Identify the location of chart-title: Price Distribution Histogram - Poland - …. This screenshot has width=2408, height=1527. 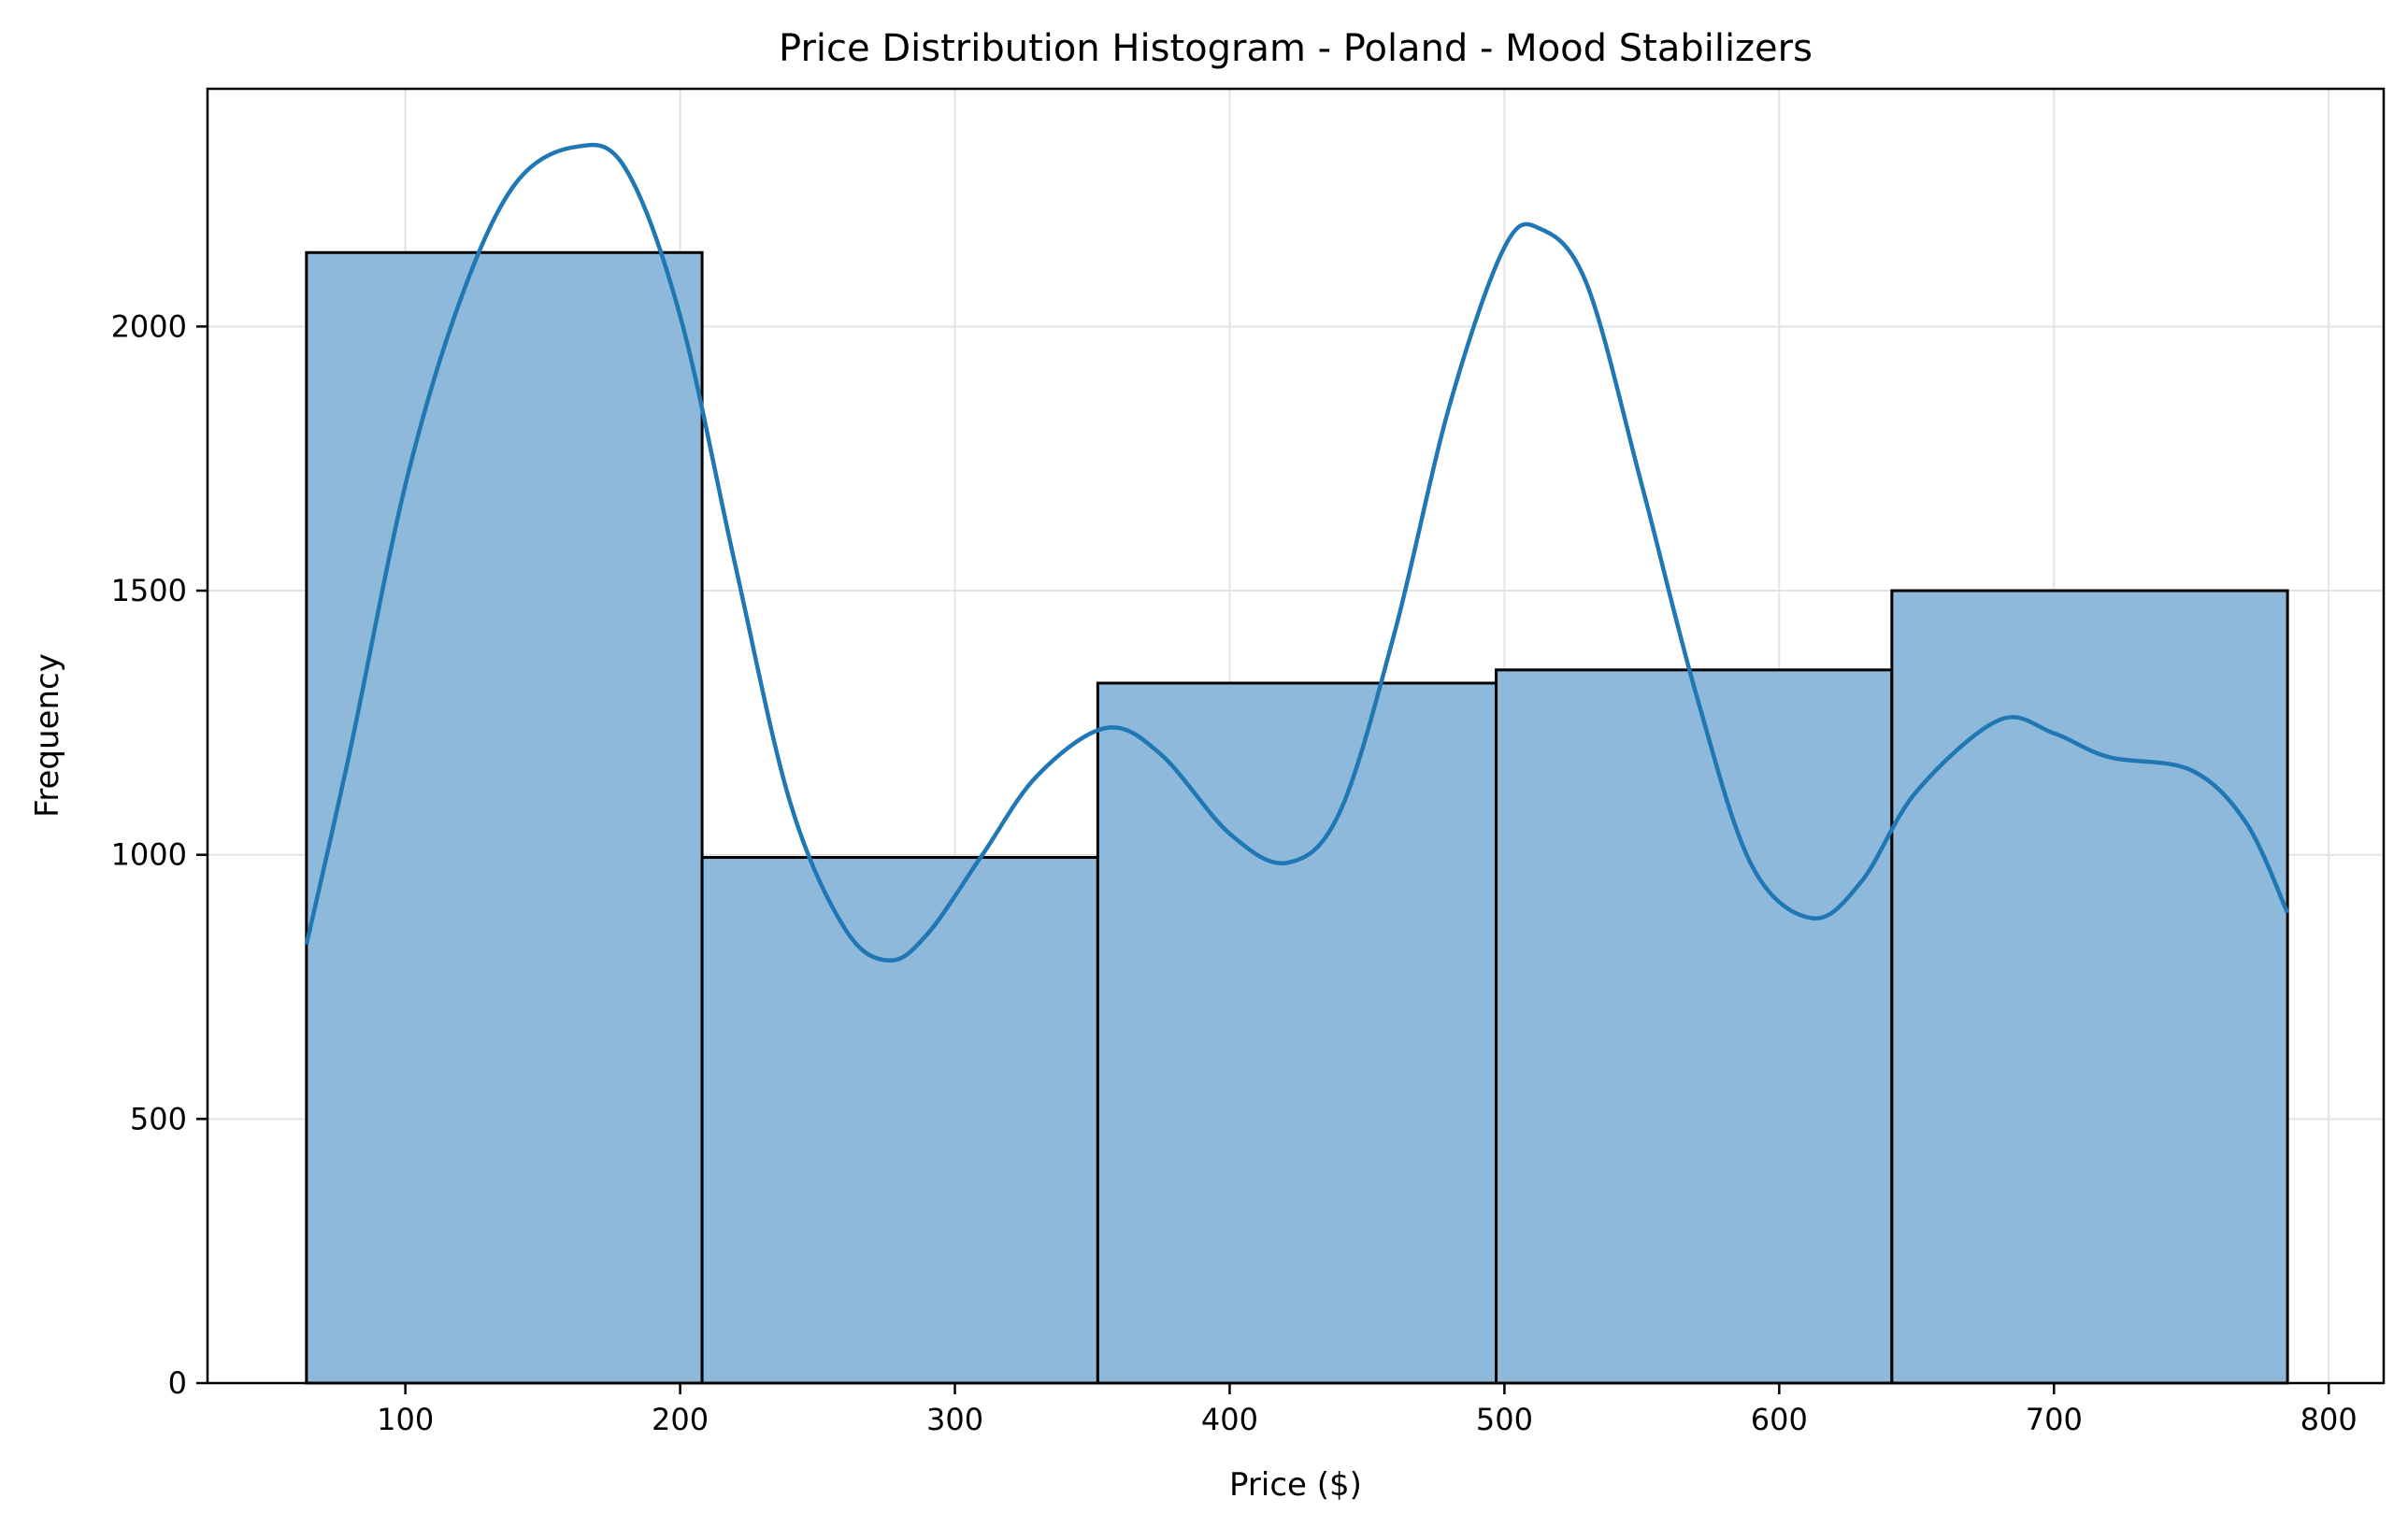
(1296, 48).